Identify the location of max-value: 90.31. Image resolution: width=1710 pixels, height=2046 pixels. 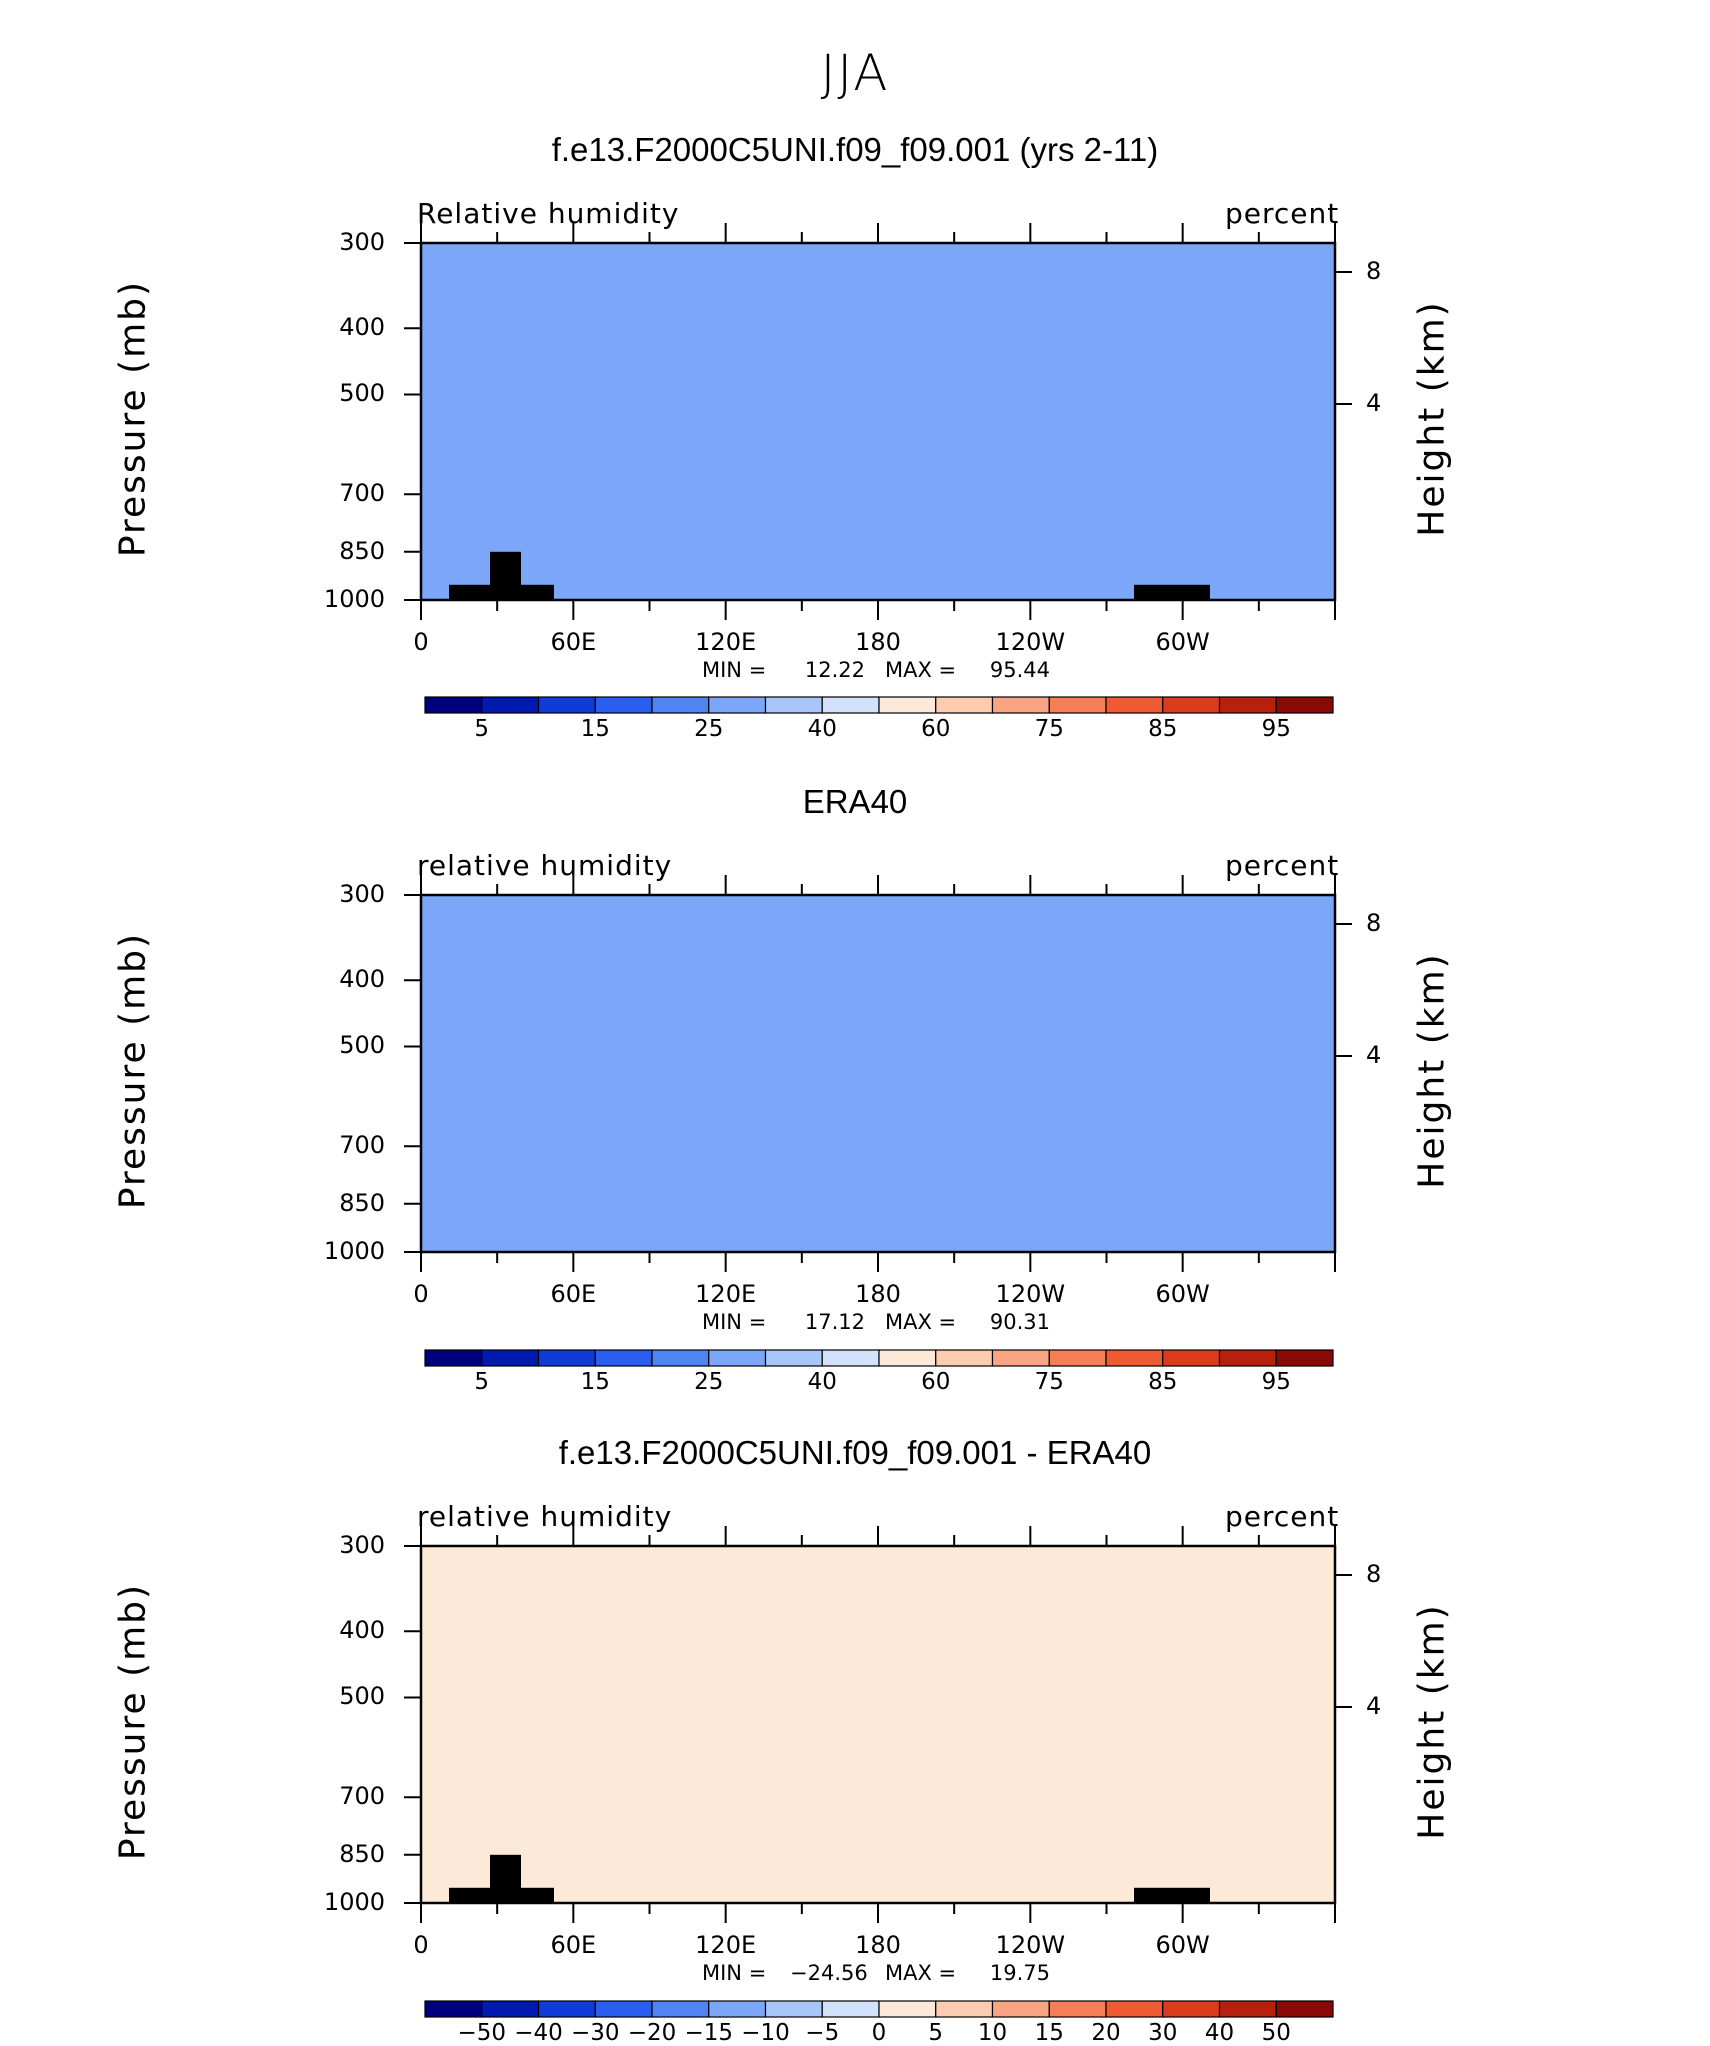
(1019, 1322).